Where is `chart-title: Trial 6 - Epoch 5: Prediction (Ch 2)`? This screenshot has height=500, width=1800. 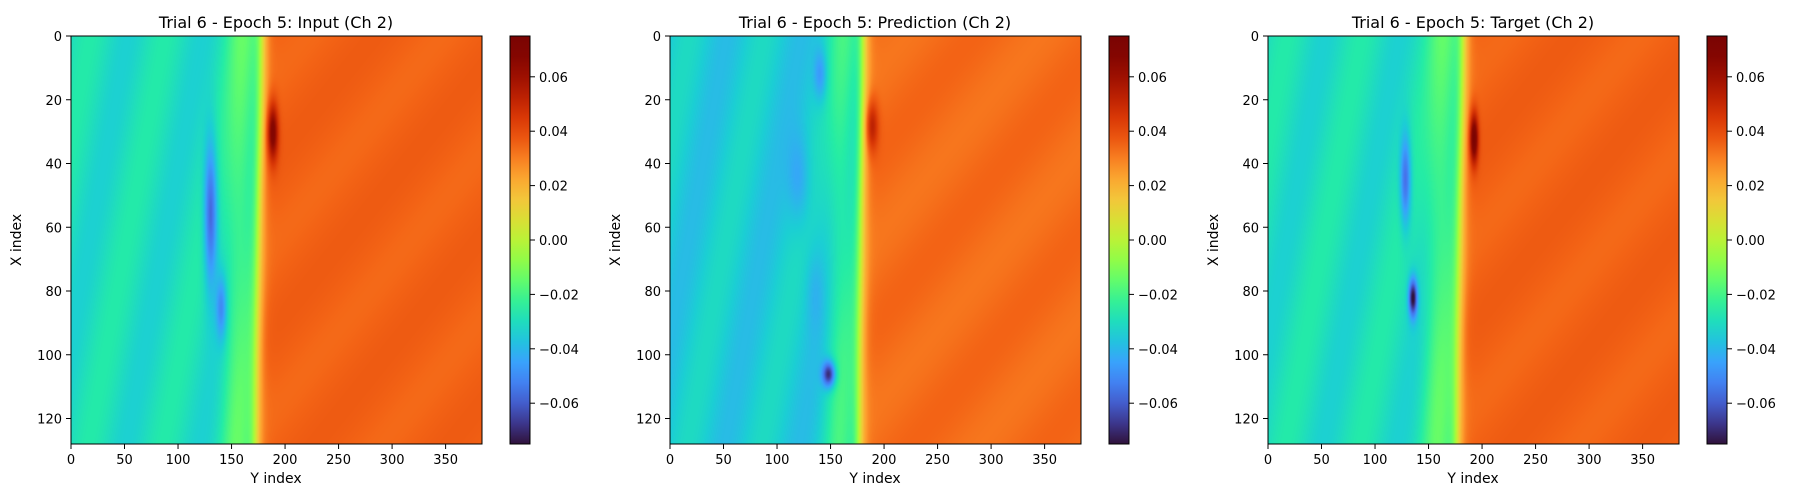
chart-title: Trial 6 - Epoch 5: Prediction (Ch 2) is located at coordinates (874, 22).